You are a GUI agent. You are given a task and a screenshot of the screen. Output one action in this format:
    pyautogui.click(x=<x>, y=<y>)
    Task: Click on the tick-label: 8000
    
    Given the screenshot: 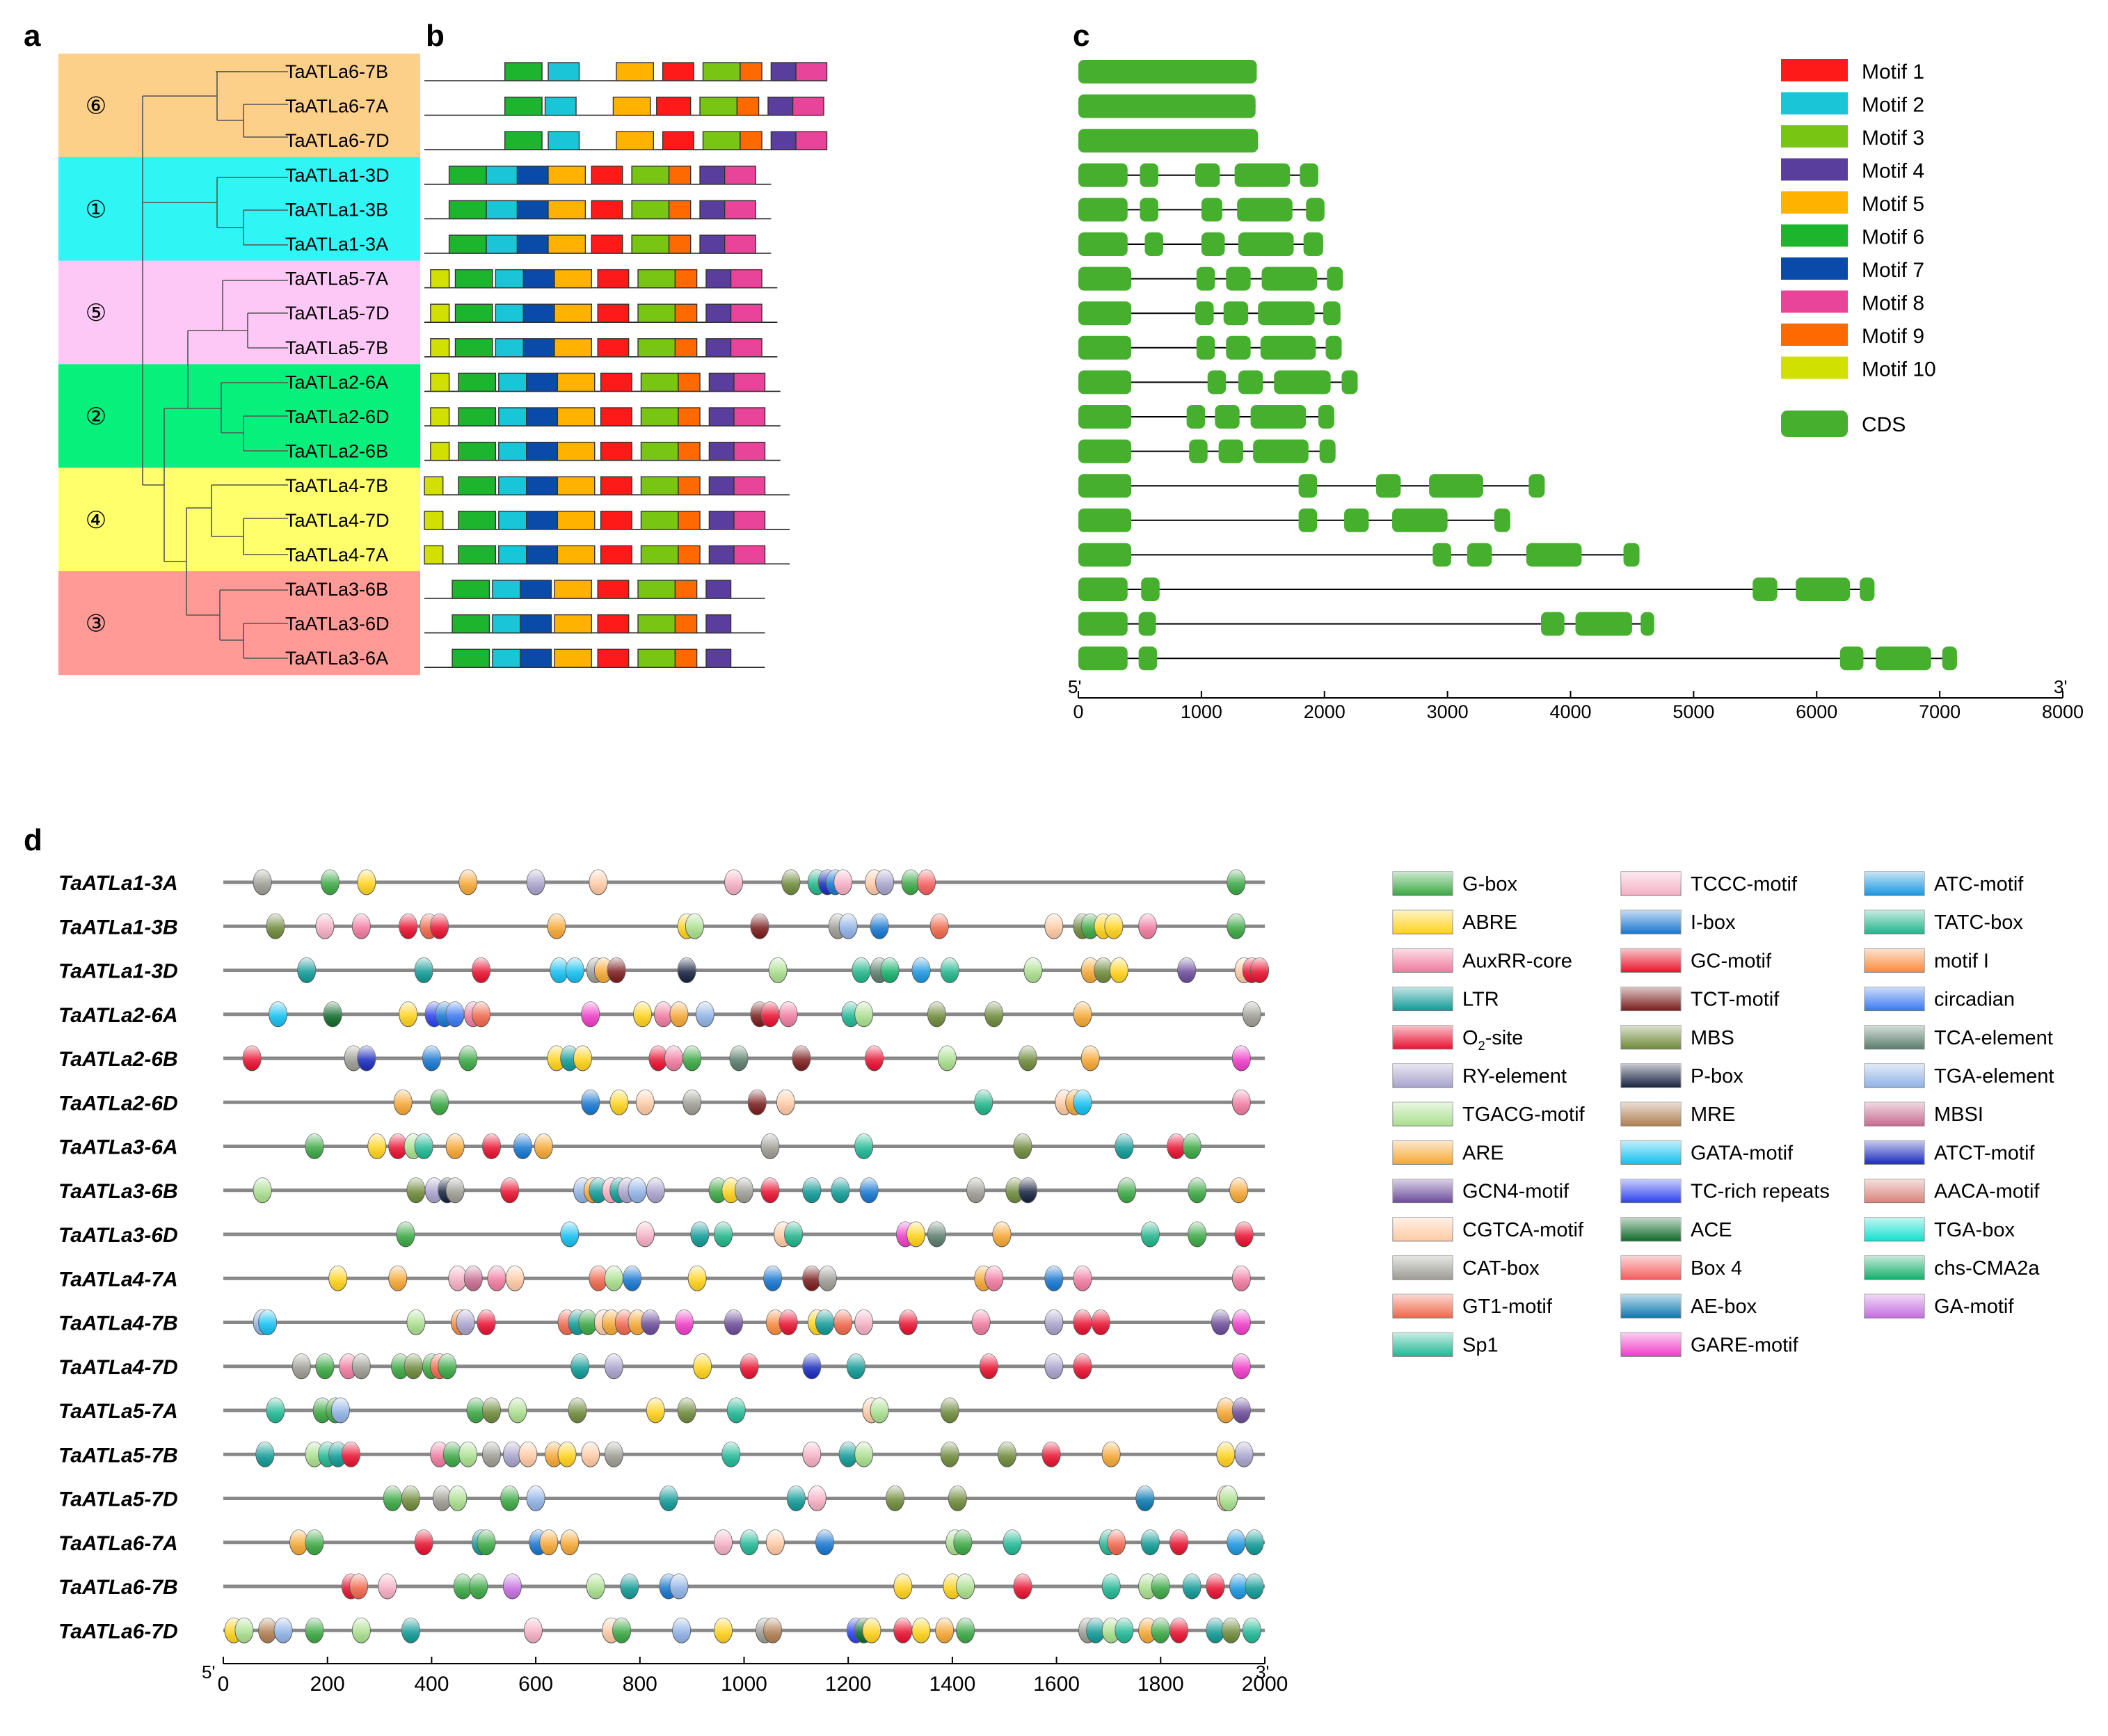 What is the action you would take?
    pyautogui.click(x=2063, y=711)
    